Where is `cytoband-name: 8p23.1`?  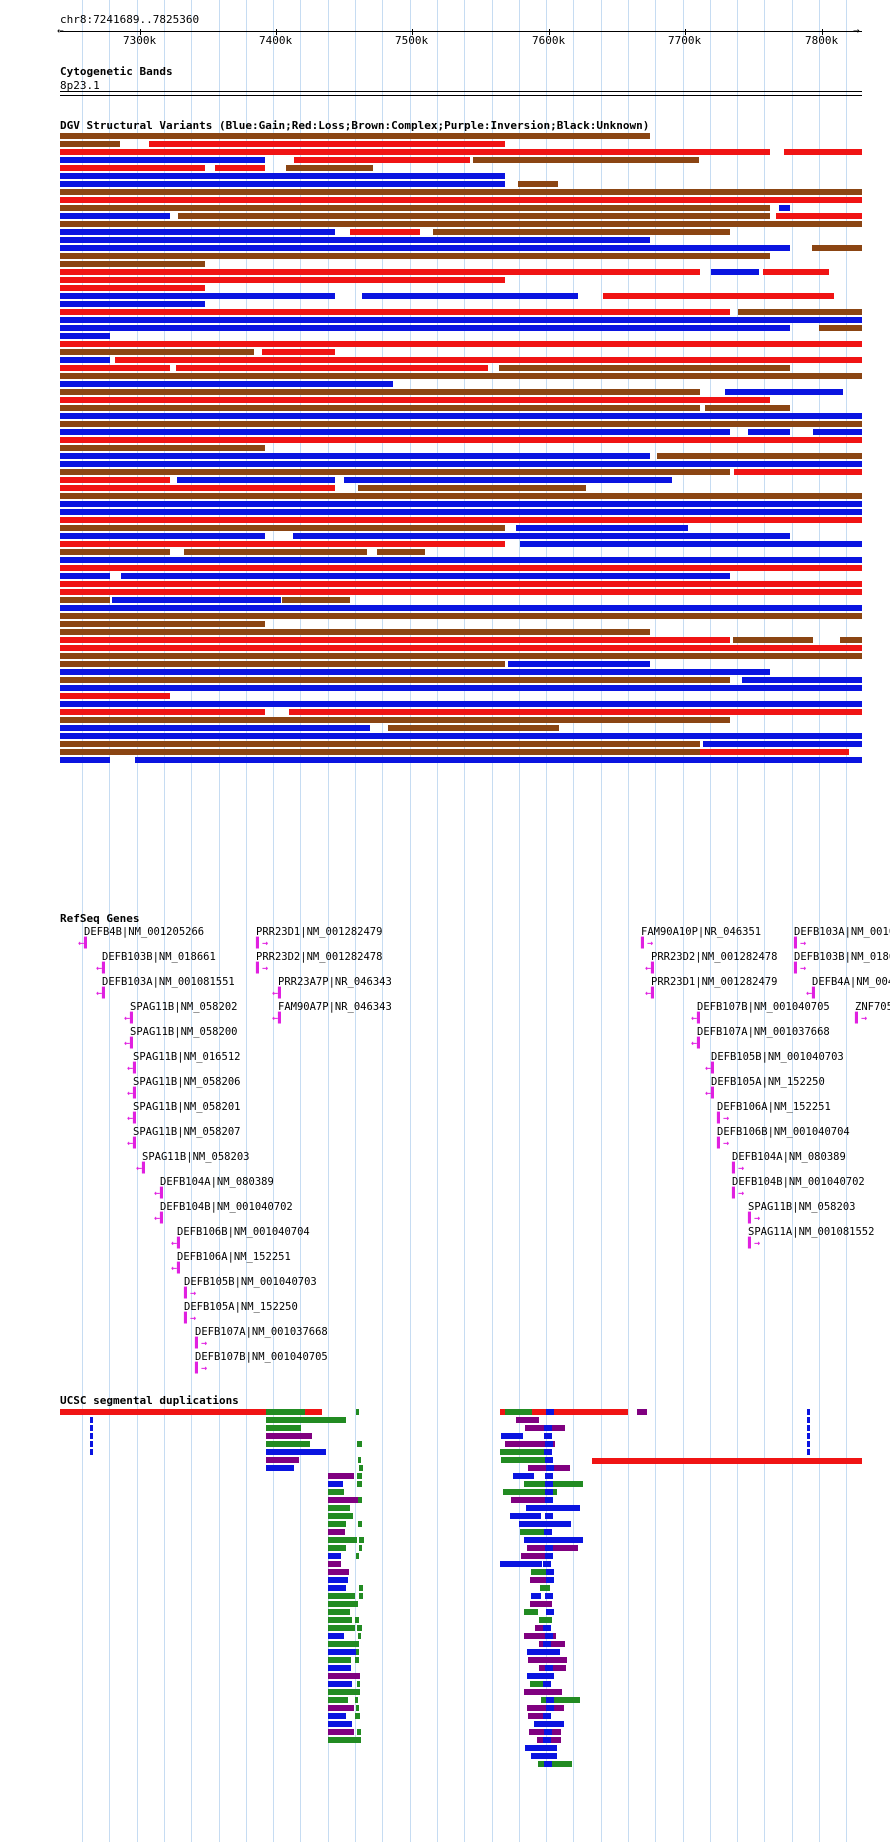
cytoband-name: 8p23.1 is located at coordinates (80, 85).